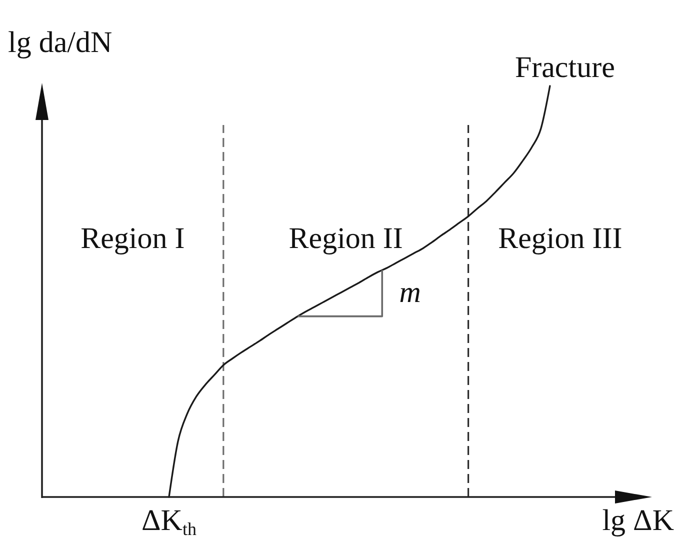 This screenshot has height=545, width=678. Describe the element at coordinates (560, 238) in the screenshot. I see `annotation: Region III` at that location.